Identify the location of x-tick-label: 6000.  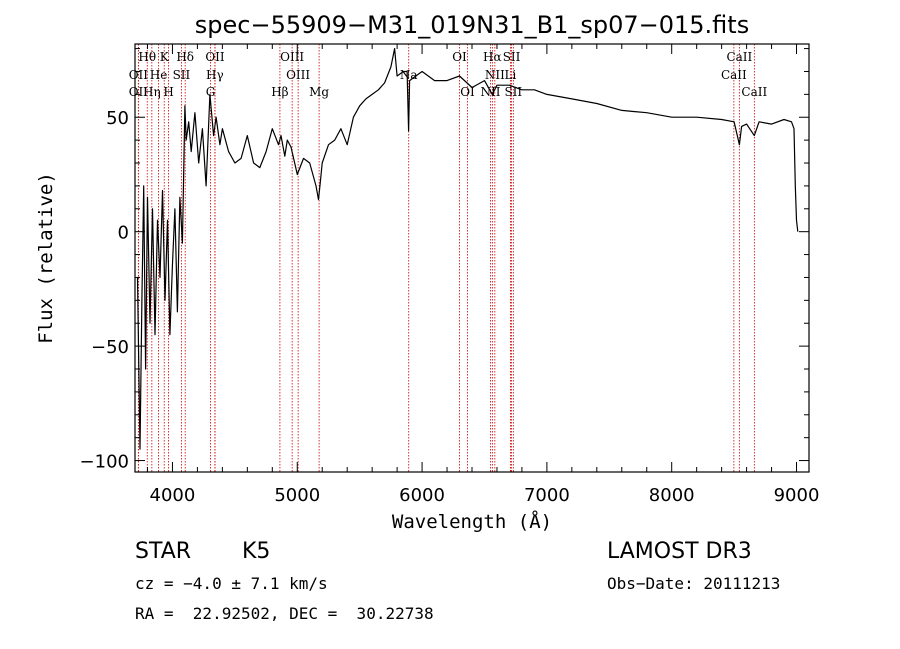
(422, 495).